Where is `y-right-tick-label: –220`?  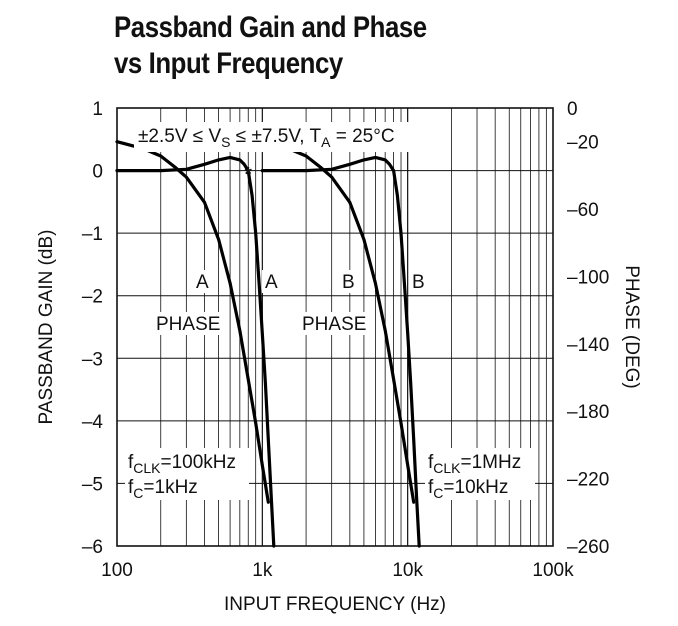
y-right-tick-label: –220 is located at coordinates (588, 480).